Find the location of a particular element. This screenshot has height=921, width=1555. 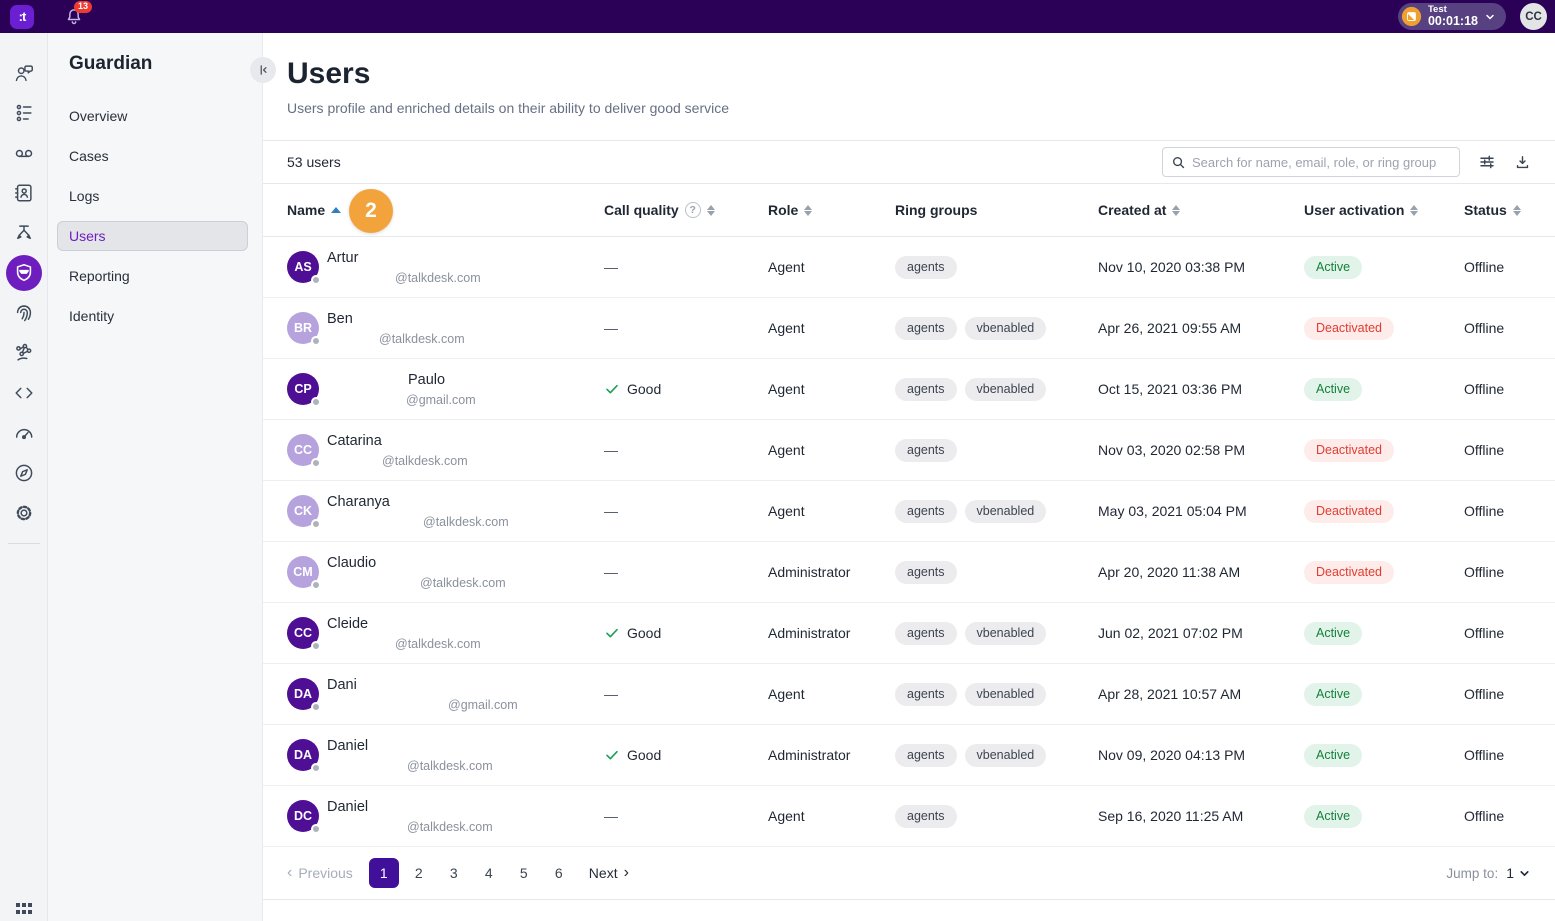

contacts-icon is located at coordinates (24, 193).